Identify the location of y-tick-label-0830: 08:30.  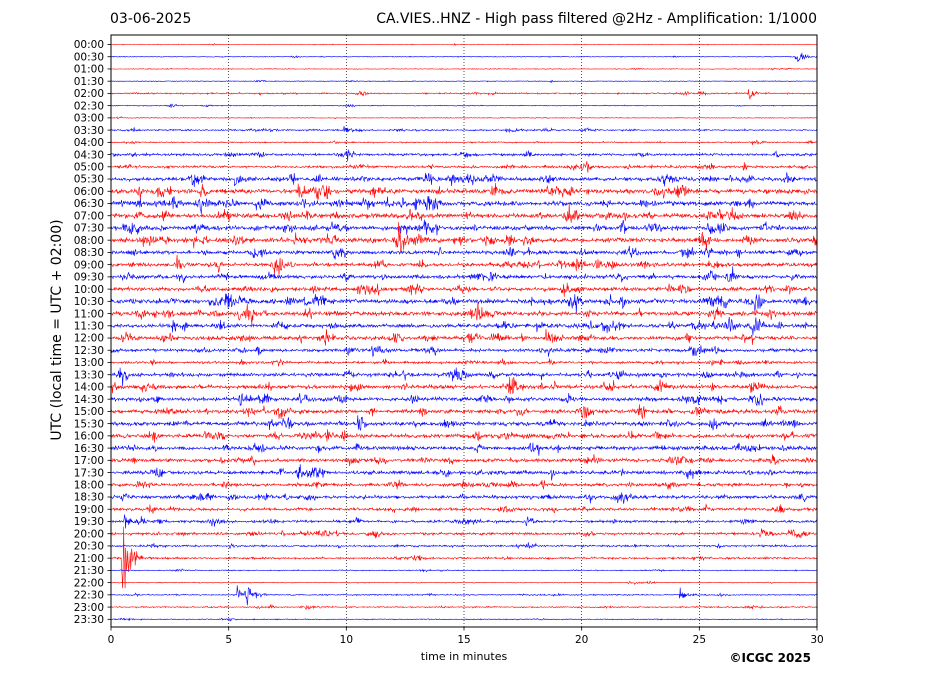
(89, 253).